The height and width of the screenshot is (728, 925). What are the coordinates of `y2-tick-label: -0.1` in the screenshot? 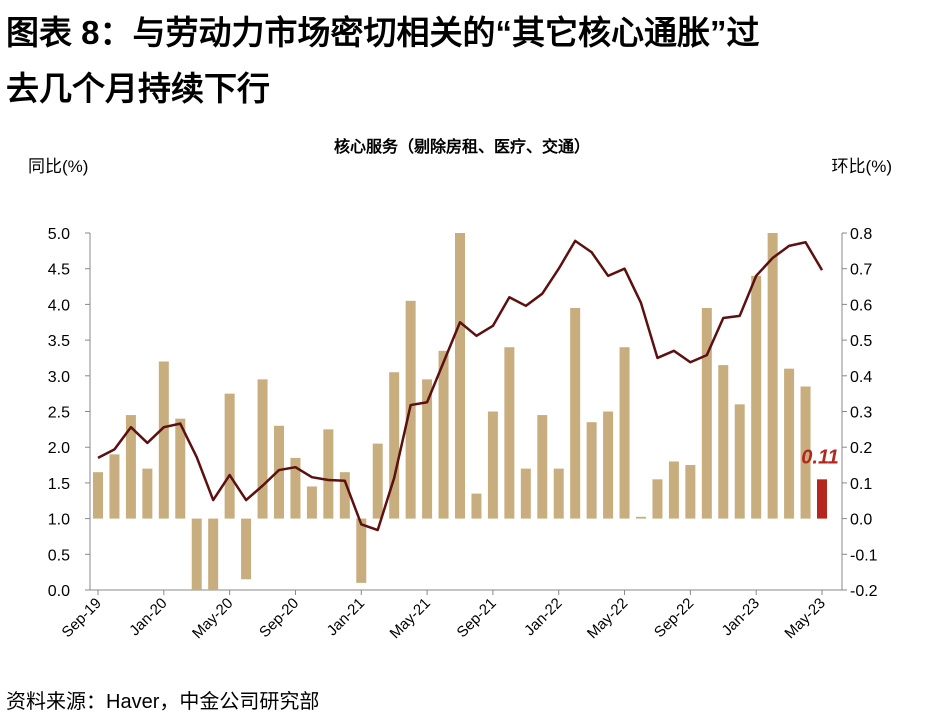 It's located at (864, 555).